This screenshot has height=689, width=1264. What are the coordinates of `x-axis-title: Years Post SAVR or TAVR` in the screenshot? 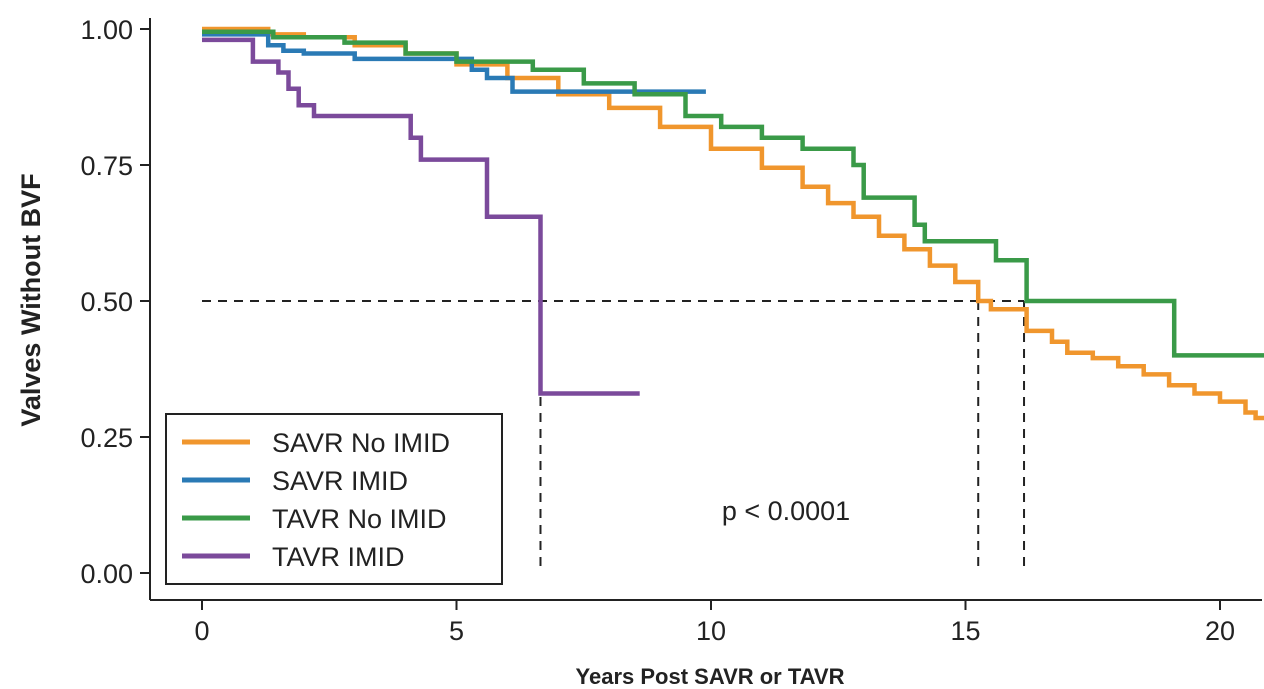 It's located at (710, 676).